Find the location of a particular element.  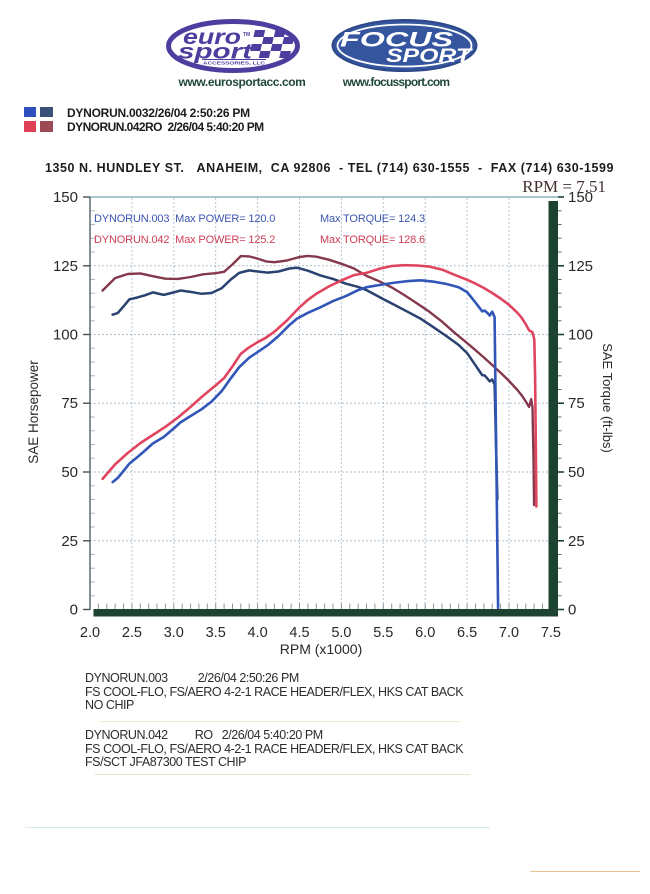

svg-text: TM is located at coordinates (246, 35).